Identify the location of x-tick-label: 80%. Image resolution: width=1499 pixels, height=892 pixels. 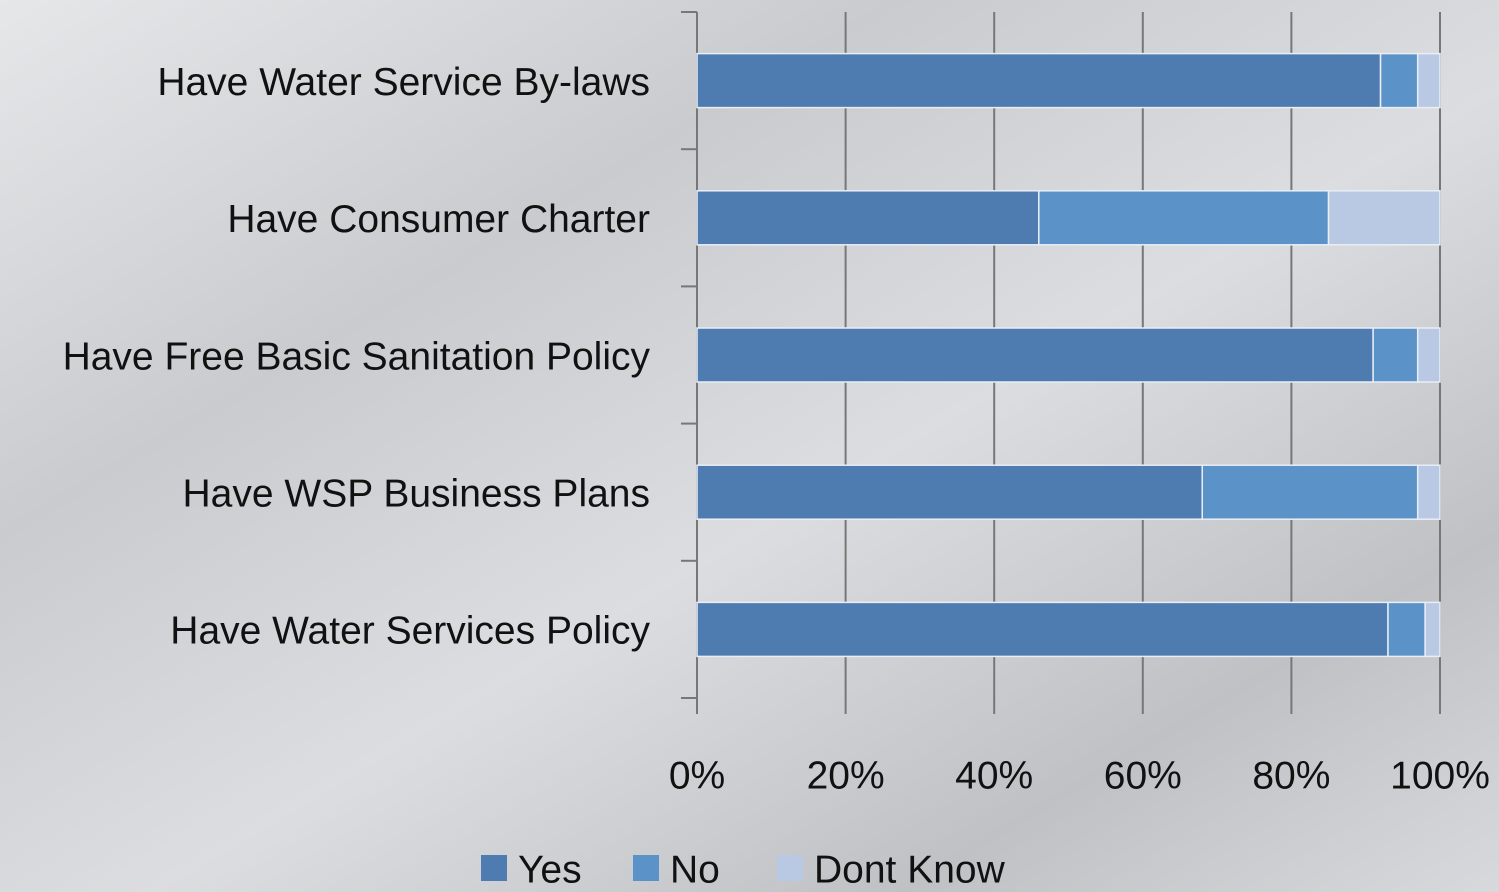
(1291, 775).